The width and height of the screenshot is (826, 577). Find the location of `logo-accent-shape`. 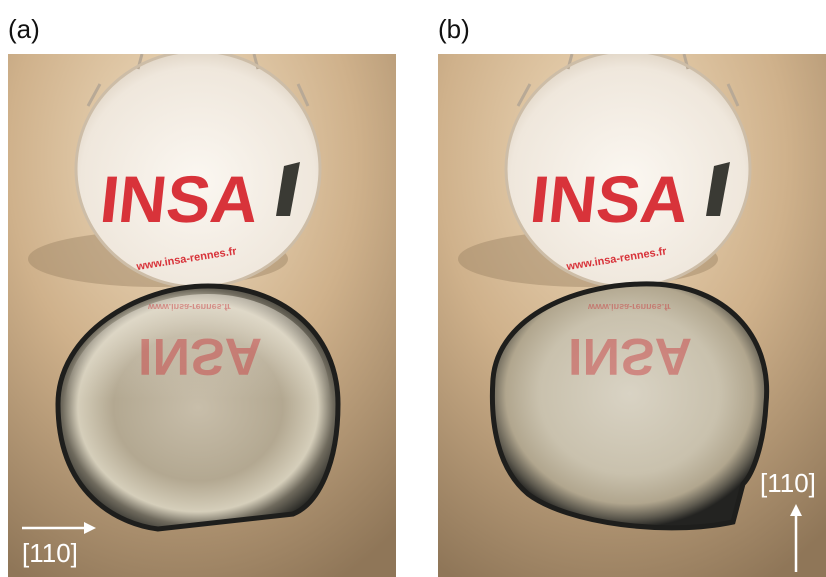

logo-accent-shape is located at coordinates (288, 189).